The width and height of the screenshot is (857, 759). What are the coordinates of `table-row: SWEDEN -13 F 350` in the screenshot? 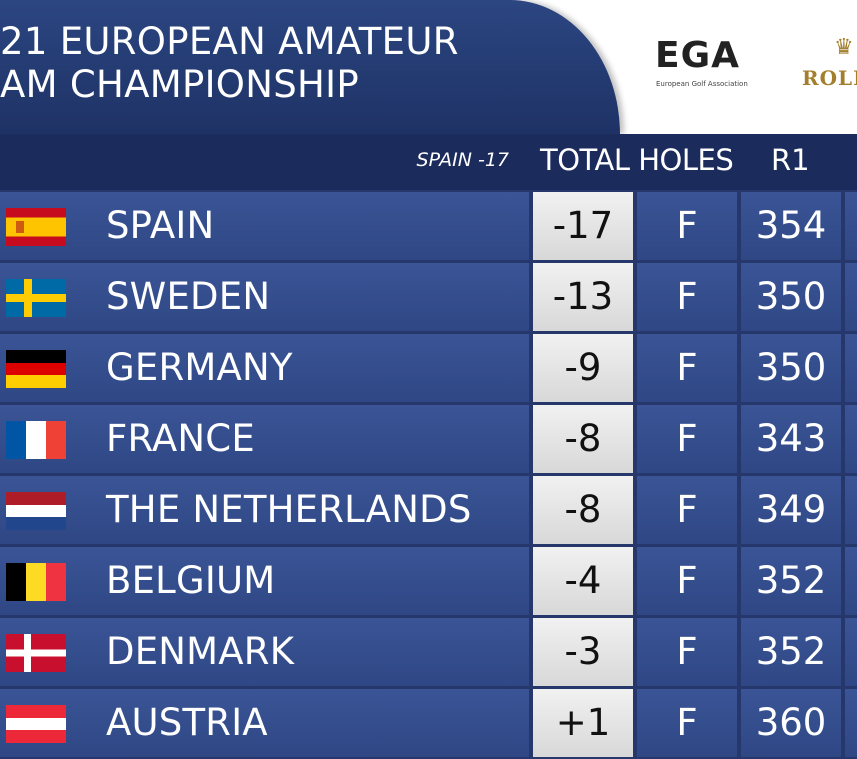 It's located at (428, 298).